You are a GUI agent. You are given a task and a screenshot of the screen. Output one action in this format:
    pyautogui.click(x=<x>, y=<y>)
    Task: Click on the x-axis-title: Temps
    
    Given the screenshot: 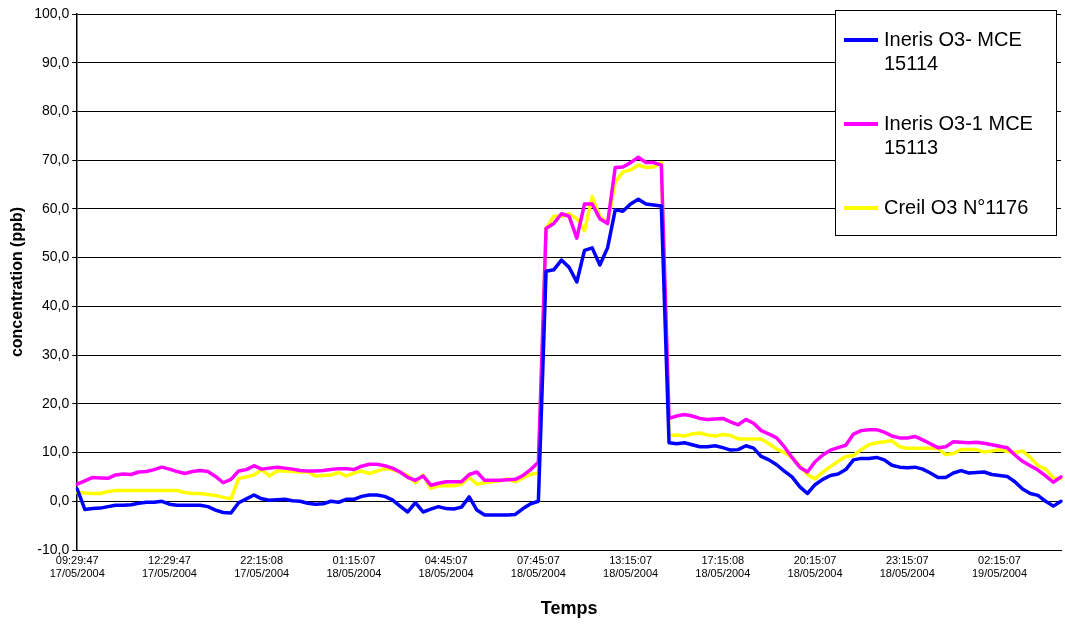 What is the action you would take?
    pyautogui.click(x=569, y=608)
    